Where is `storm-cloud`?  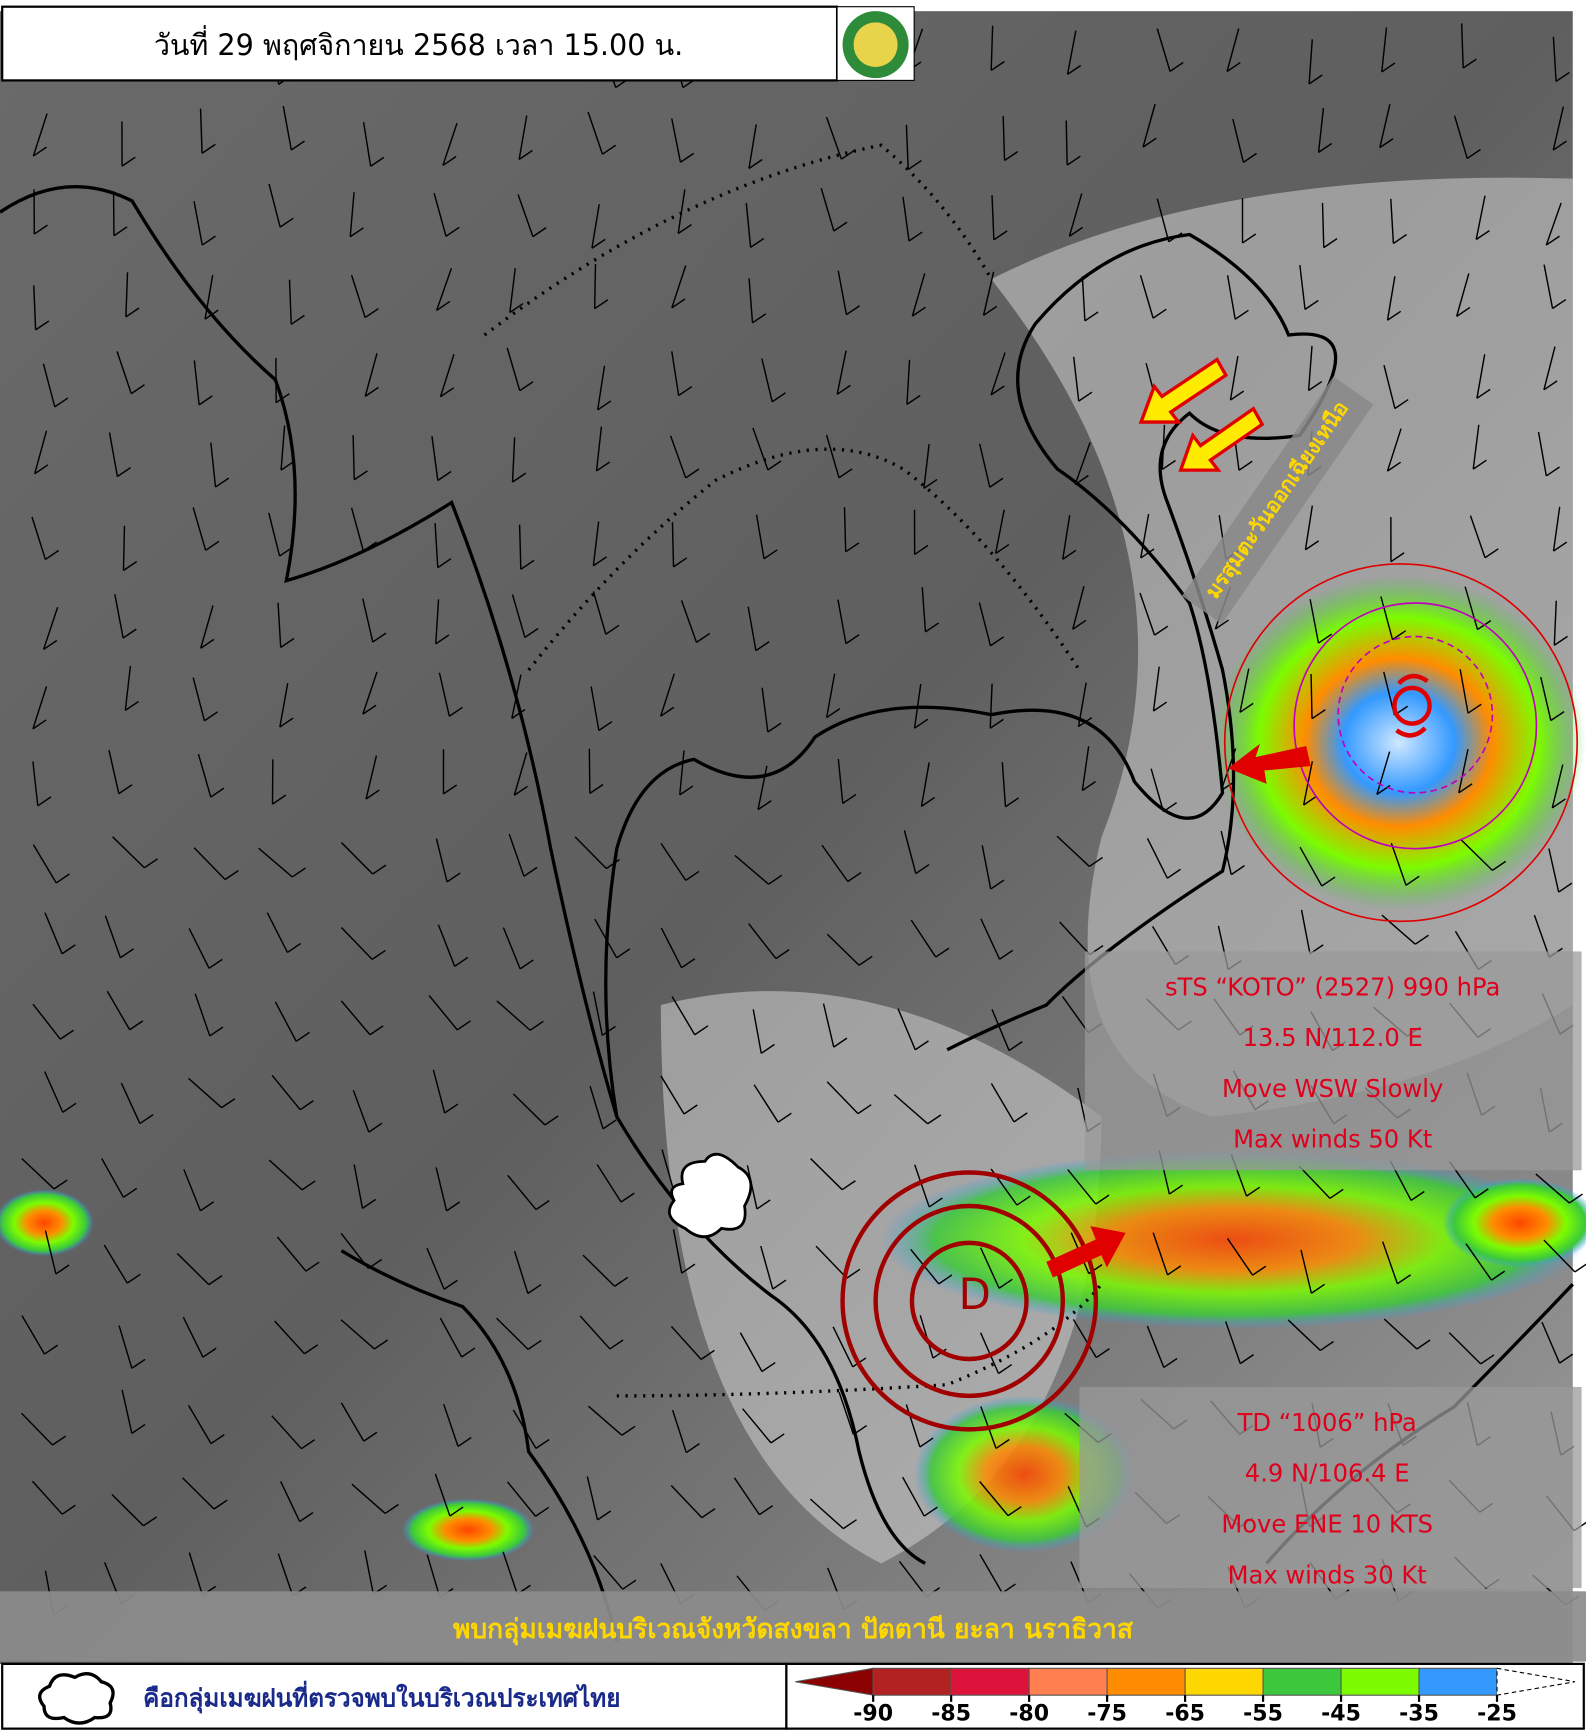 storm-cloud is located at coordinates (1398, 743).